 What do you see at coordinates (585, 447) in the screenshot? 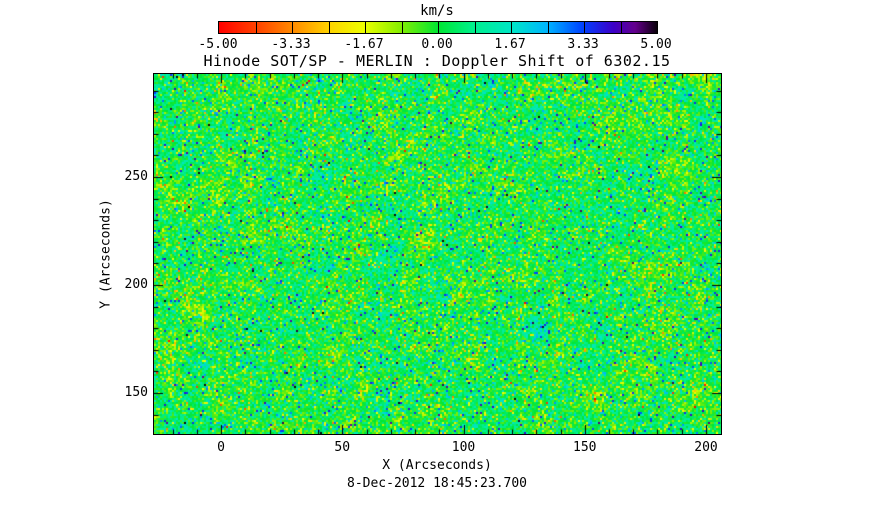
I see `x-tick-label: 150` at bounding box center [585, 447].